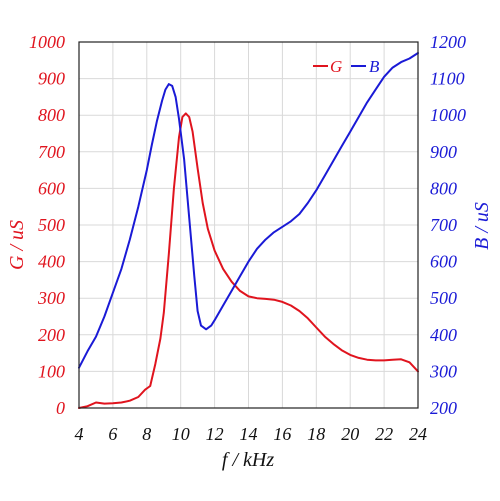 The width and height of the screenshot is (500, 501). Describe the element at coordinates (146, 434) in the screenshot. I see `x-tick-label: 8` at that location.